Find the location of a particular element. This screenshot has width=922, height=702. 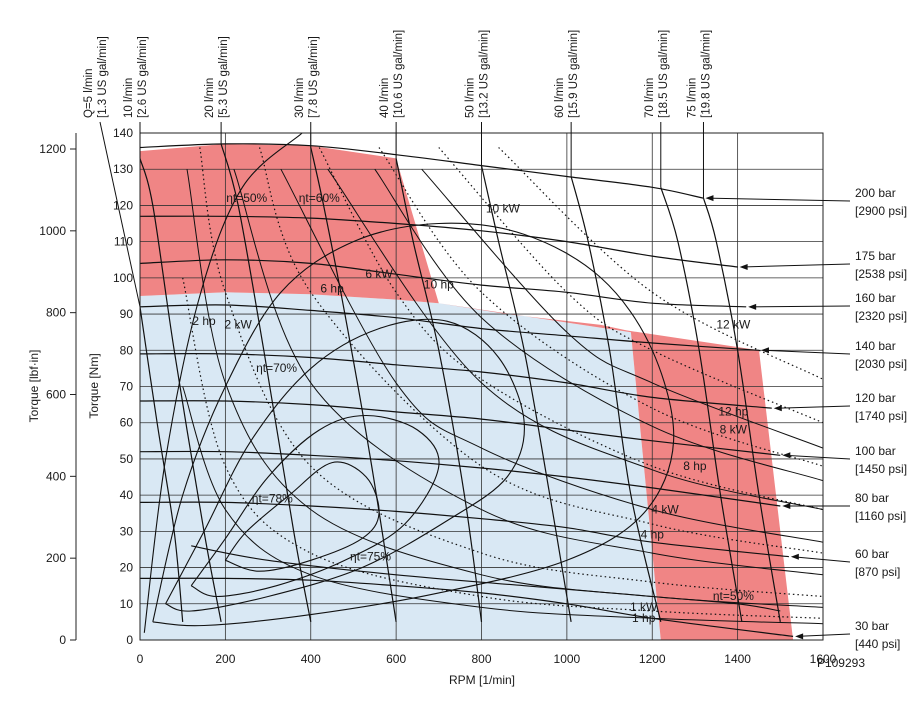

annotation-label: 10 hp is located at coordinates (439, 285).